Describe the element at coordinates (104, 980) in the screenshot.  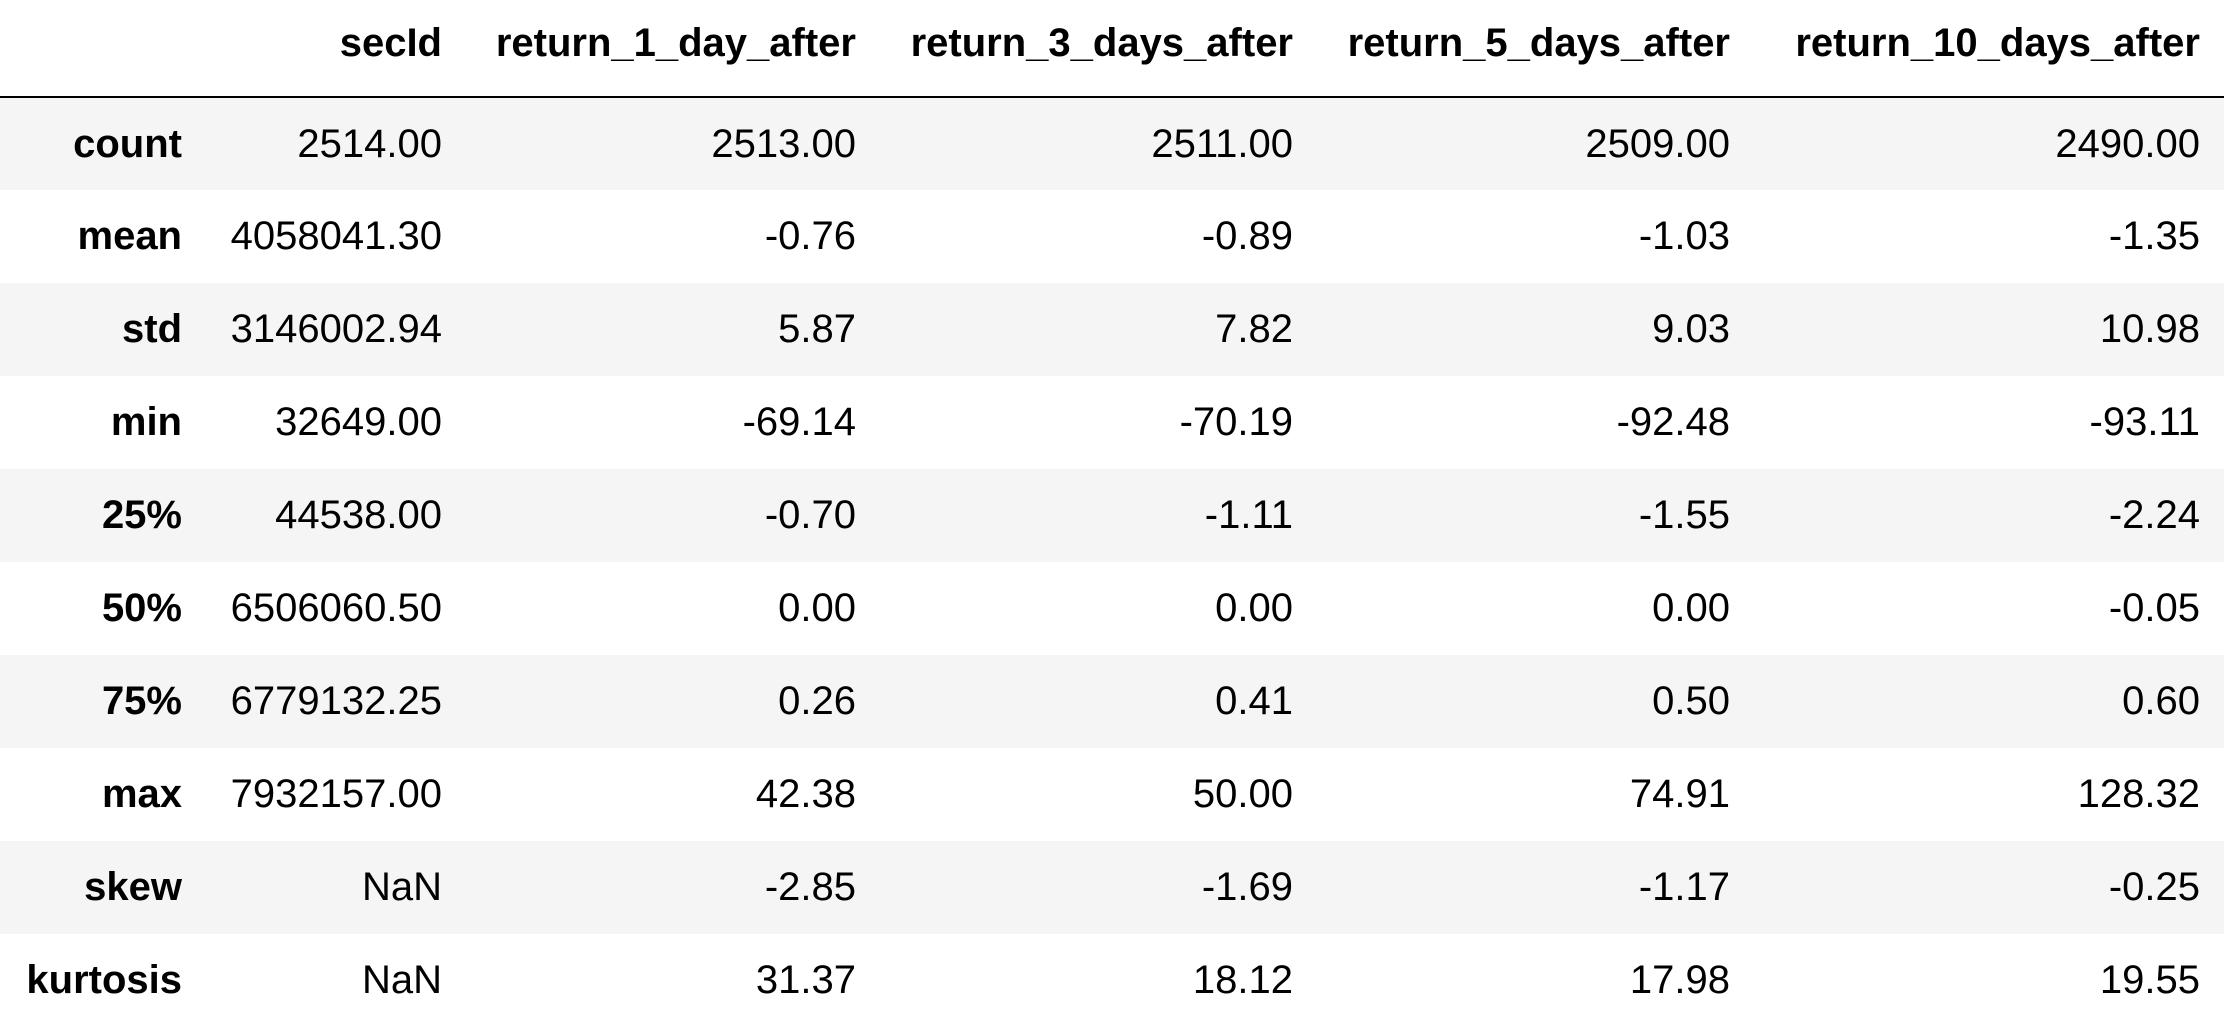
I see `row-label-kurtosis: kurtosis` at that location.